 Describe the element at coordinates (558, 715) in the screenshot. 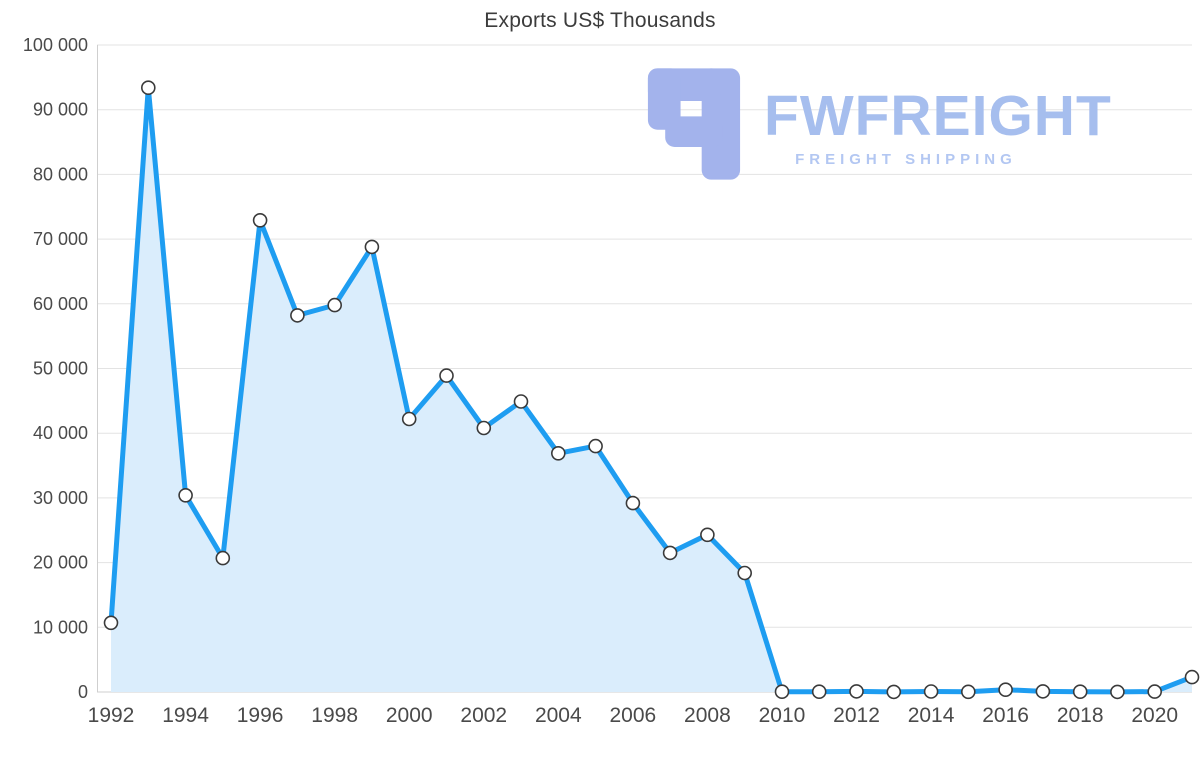

I see `x-tick-label: 2004` at that location.